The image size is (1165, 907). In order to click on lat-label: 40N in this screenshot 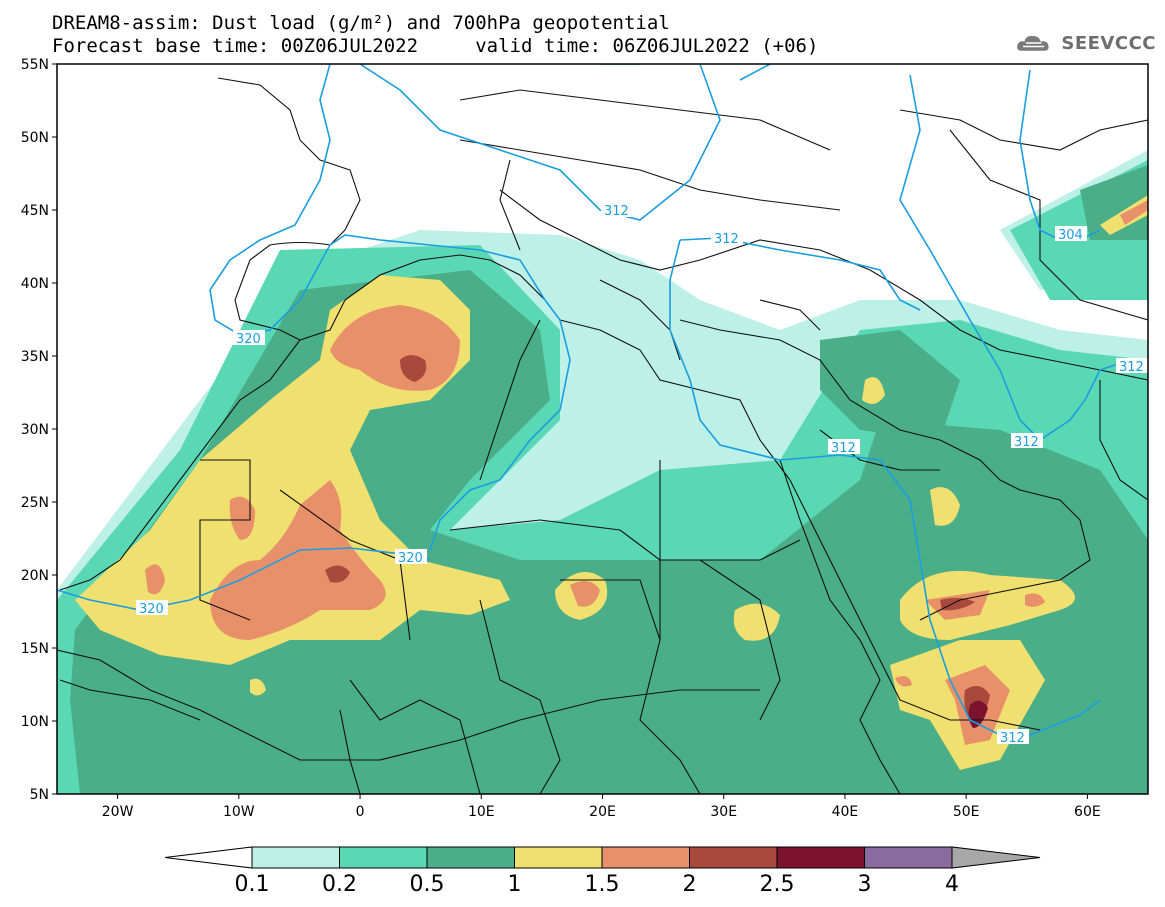, I will do `click(35, 284)`.